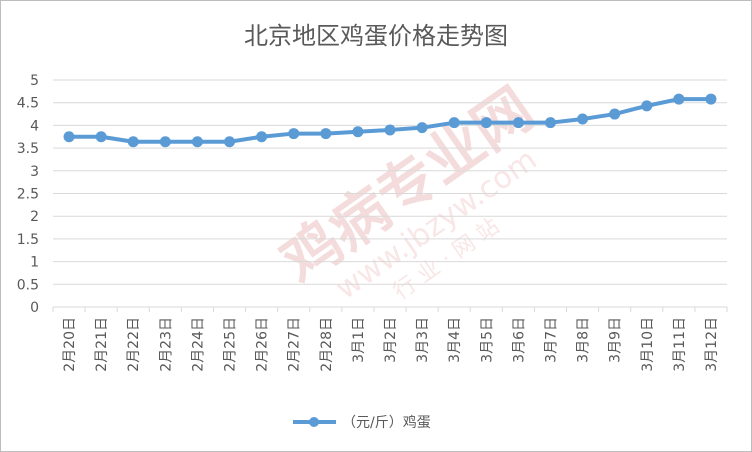  What do you see at coordinates (359, 340) in the screenshot?
I see `x-tick-label: 3月1日` at bounding box center [359, 340].